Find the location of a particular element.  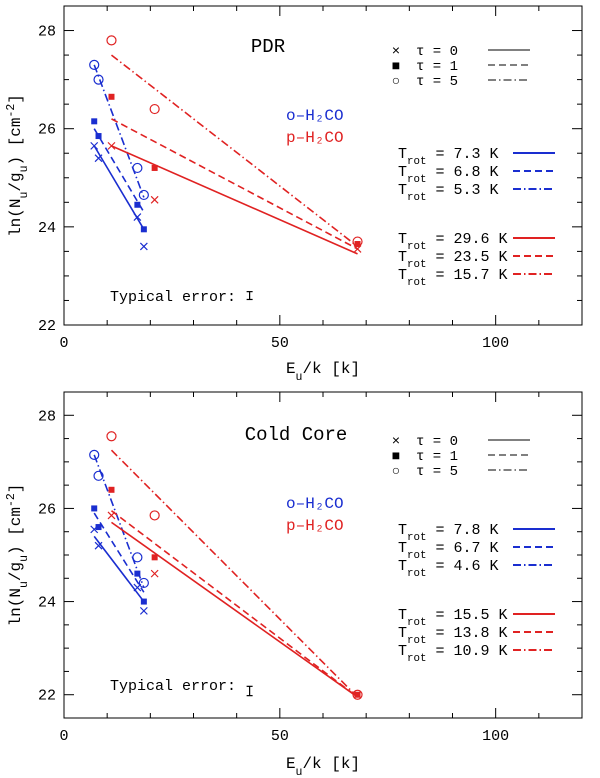

trot-legend-label: Trot = 23.5 K is located at coordinates (452, 260).